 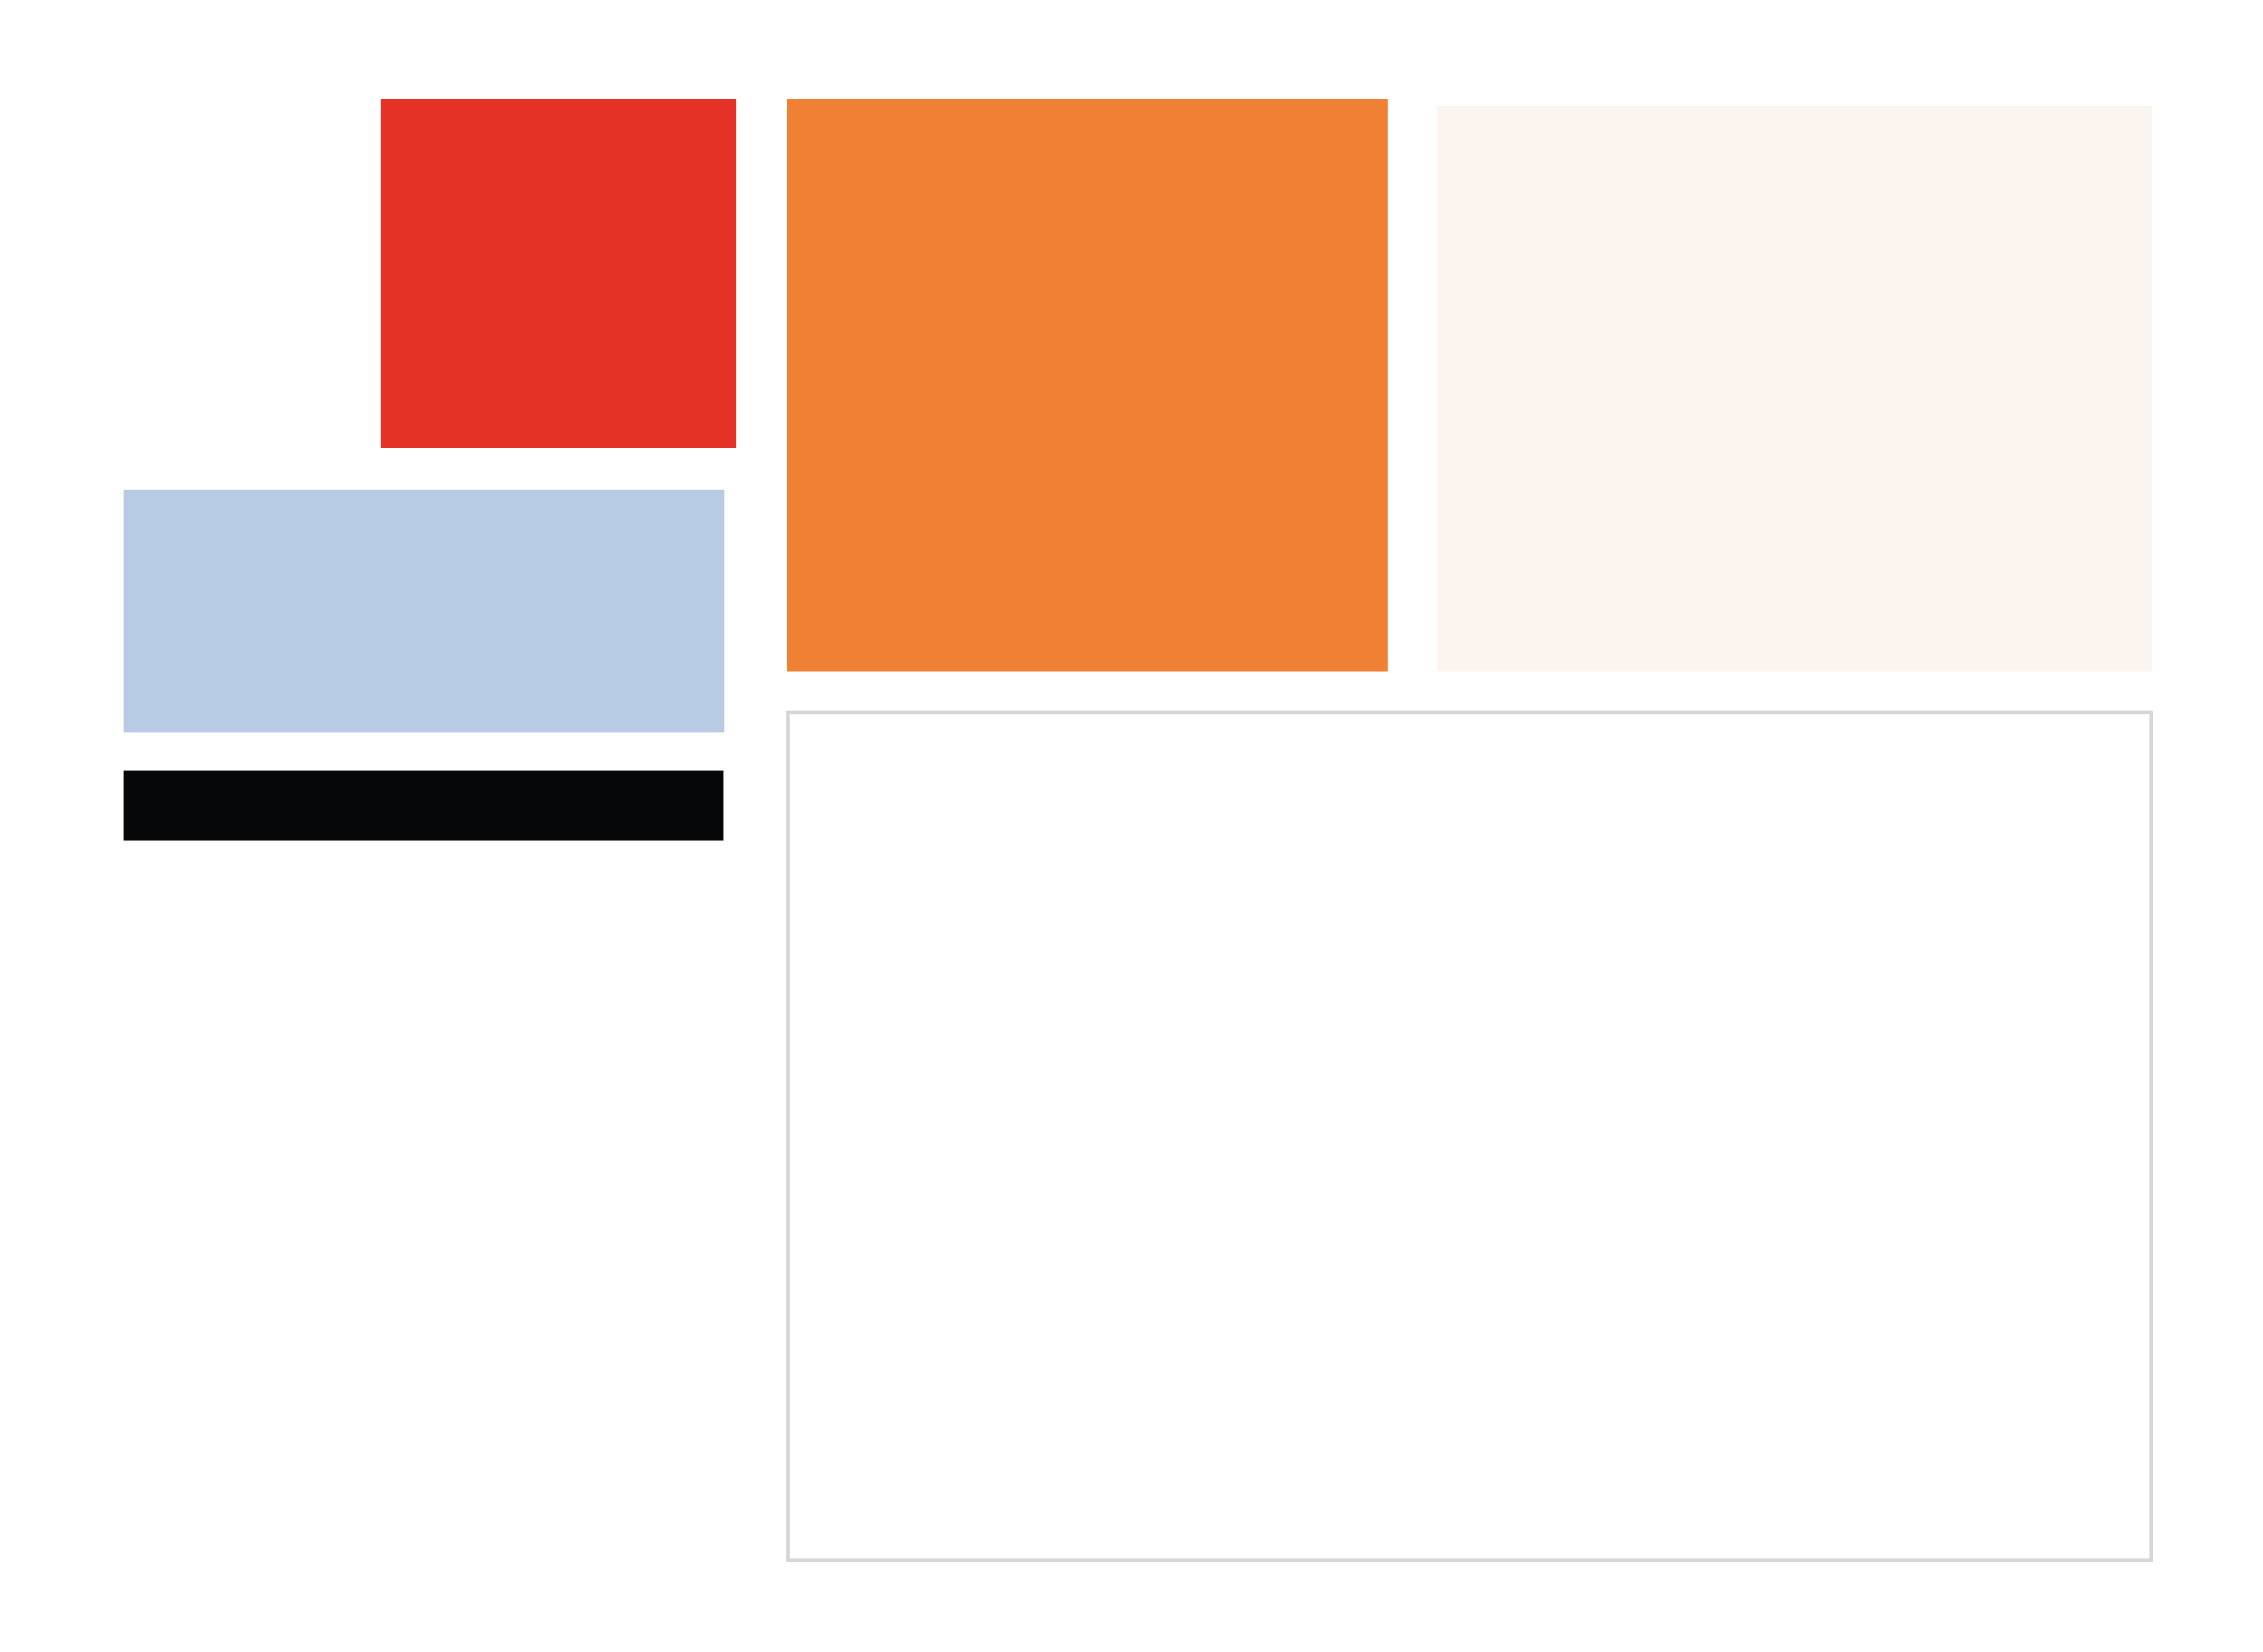 What do you see at coordinates (558, 273) in the screenshot?
I see `red-block` at bounding box center [558, 273].